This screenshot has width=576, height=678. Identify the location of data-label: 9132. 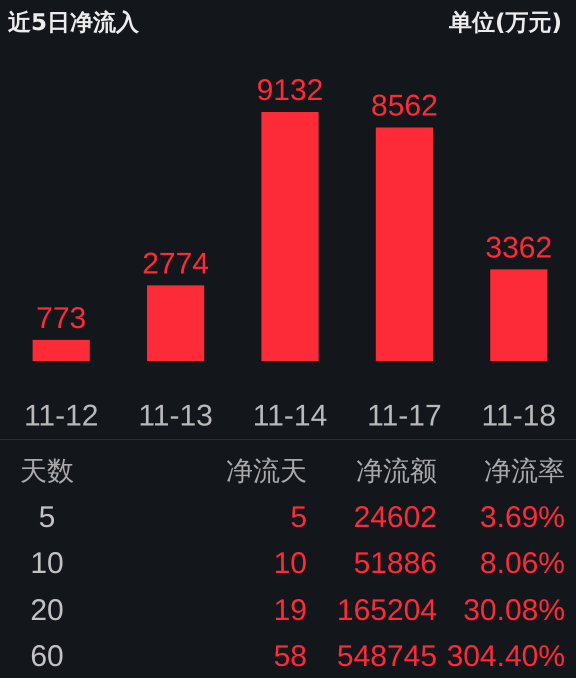
(290, 90).